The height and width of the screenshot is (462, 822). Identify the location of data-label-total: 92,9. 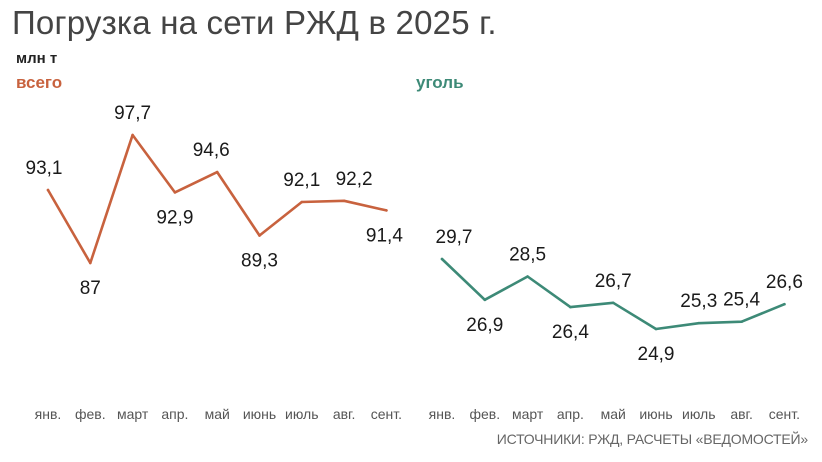
(174, 217).